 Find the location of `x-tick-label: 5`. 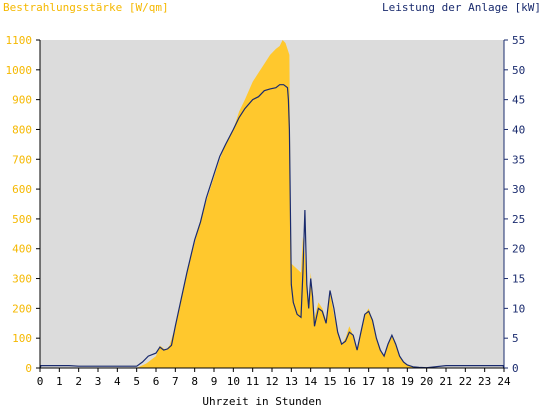

x-tick-label: 5 is located at coordinates (136, 381).